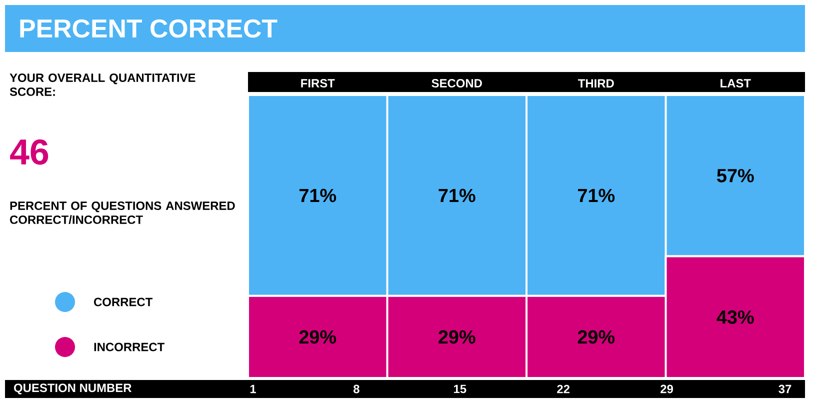 Image resolution: width=818 pixels, height=416 pixels. I want to click on x2-tick-label: 1, so click(253, 389).